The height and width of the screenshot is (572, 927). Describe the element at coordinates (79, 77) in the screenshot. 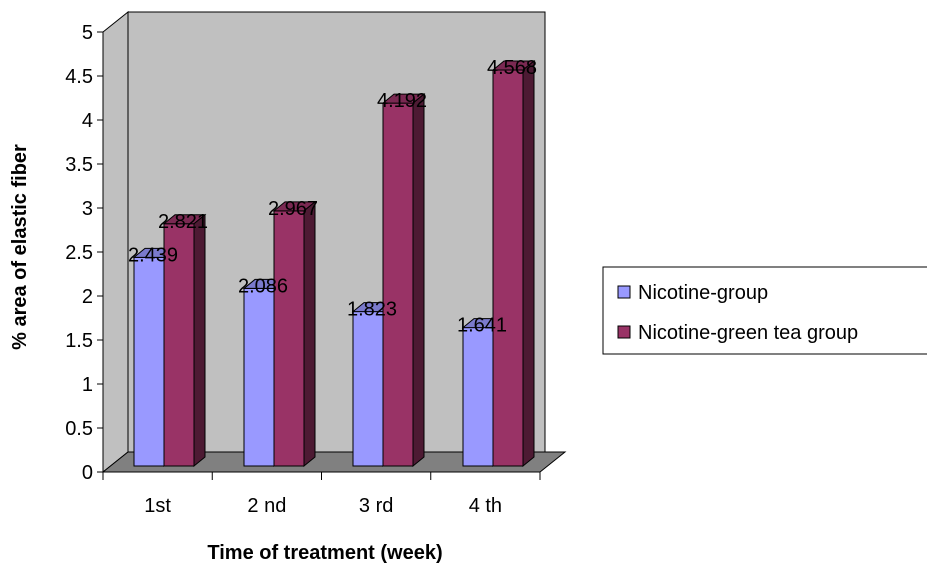

I see `y-tick-label: 4.5` at that location.